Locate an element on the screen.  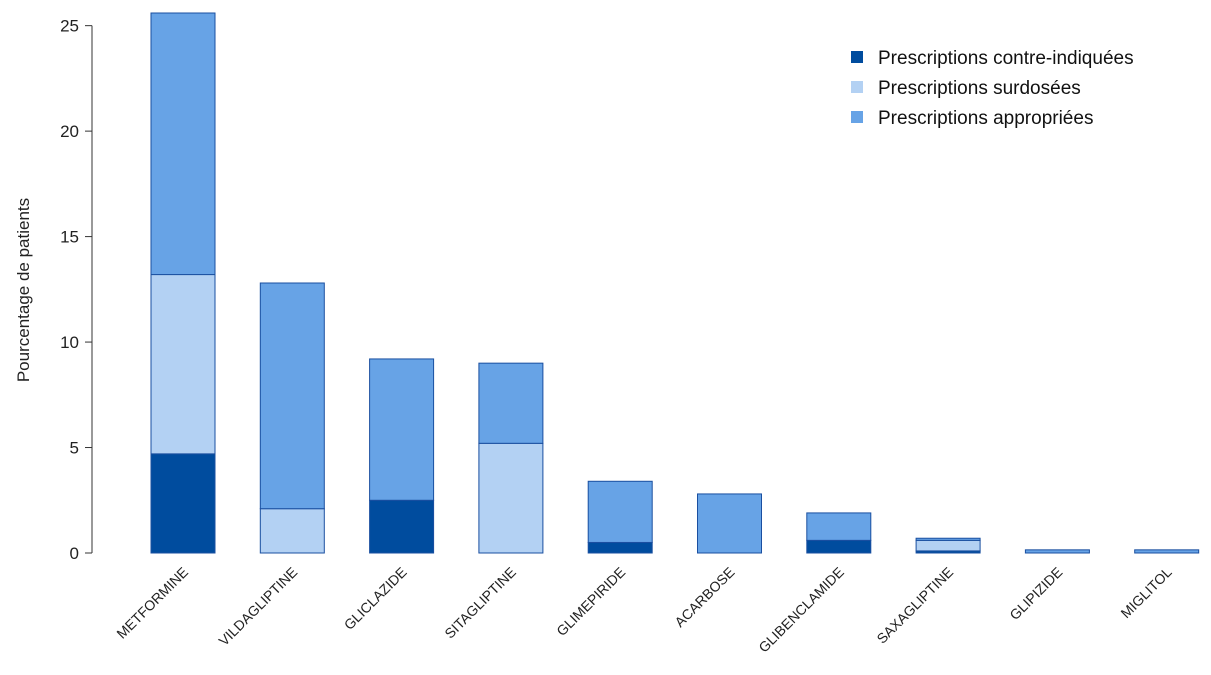
x-tick-label: ACARBOSE is located at coordinates (704, 597).